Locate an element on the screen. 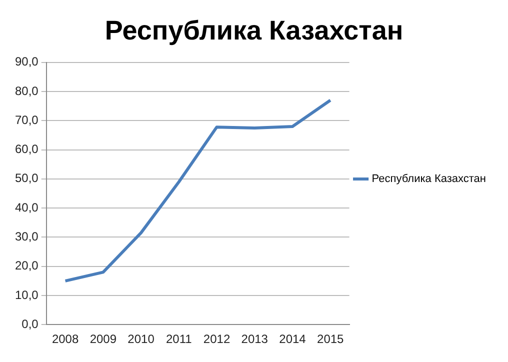 This screenshot has width=508, height=362. x-tick-label: 2008 is located at coordinates (65, 339).